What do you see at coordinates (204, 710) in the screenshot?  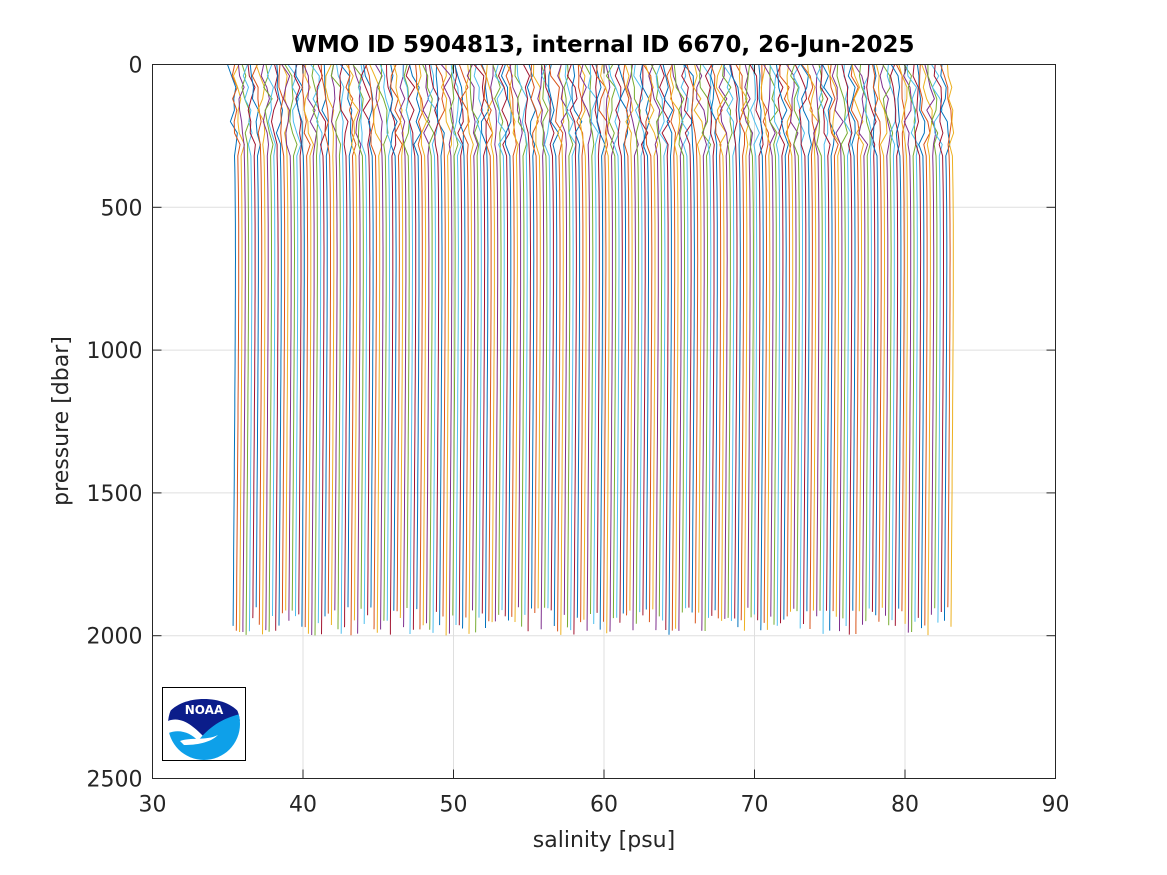 I see `logo-text: NOAA` at bounding box center [204, 710].